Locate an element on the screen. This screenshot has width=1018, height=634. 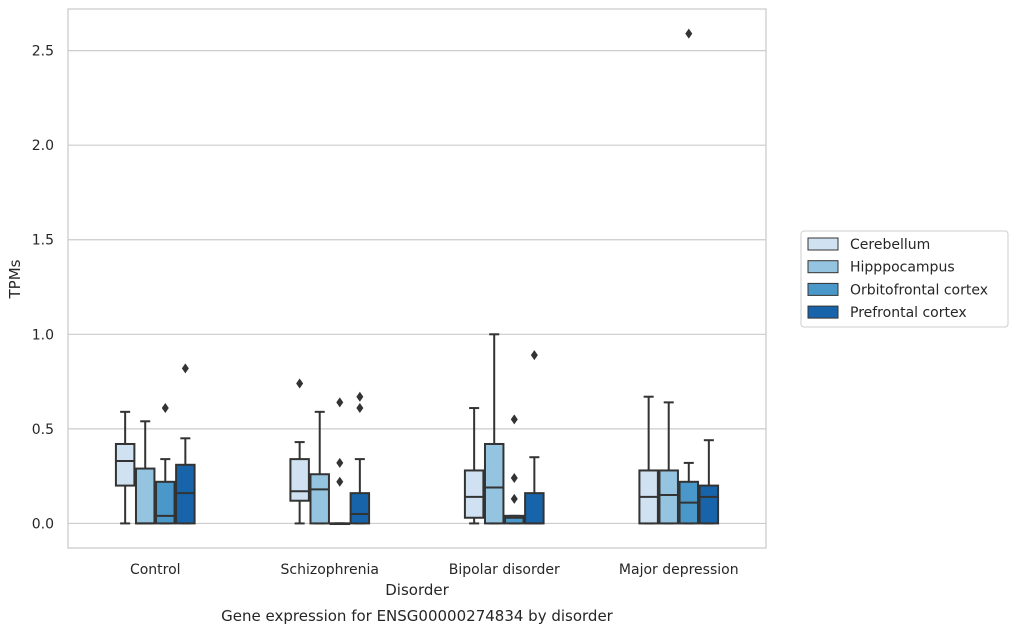
y-axis-ticks: 0.0 0.5 1.0 1.5 2.0 2.5 is located at coordinates (43, 288).